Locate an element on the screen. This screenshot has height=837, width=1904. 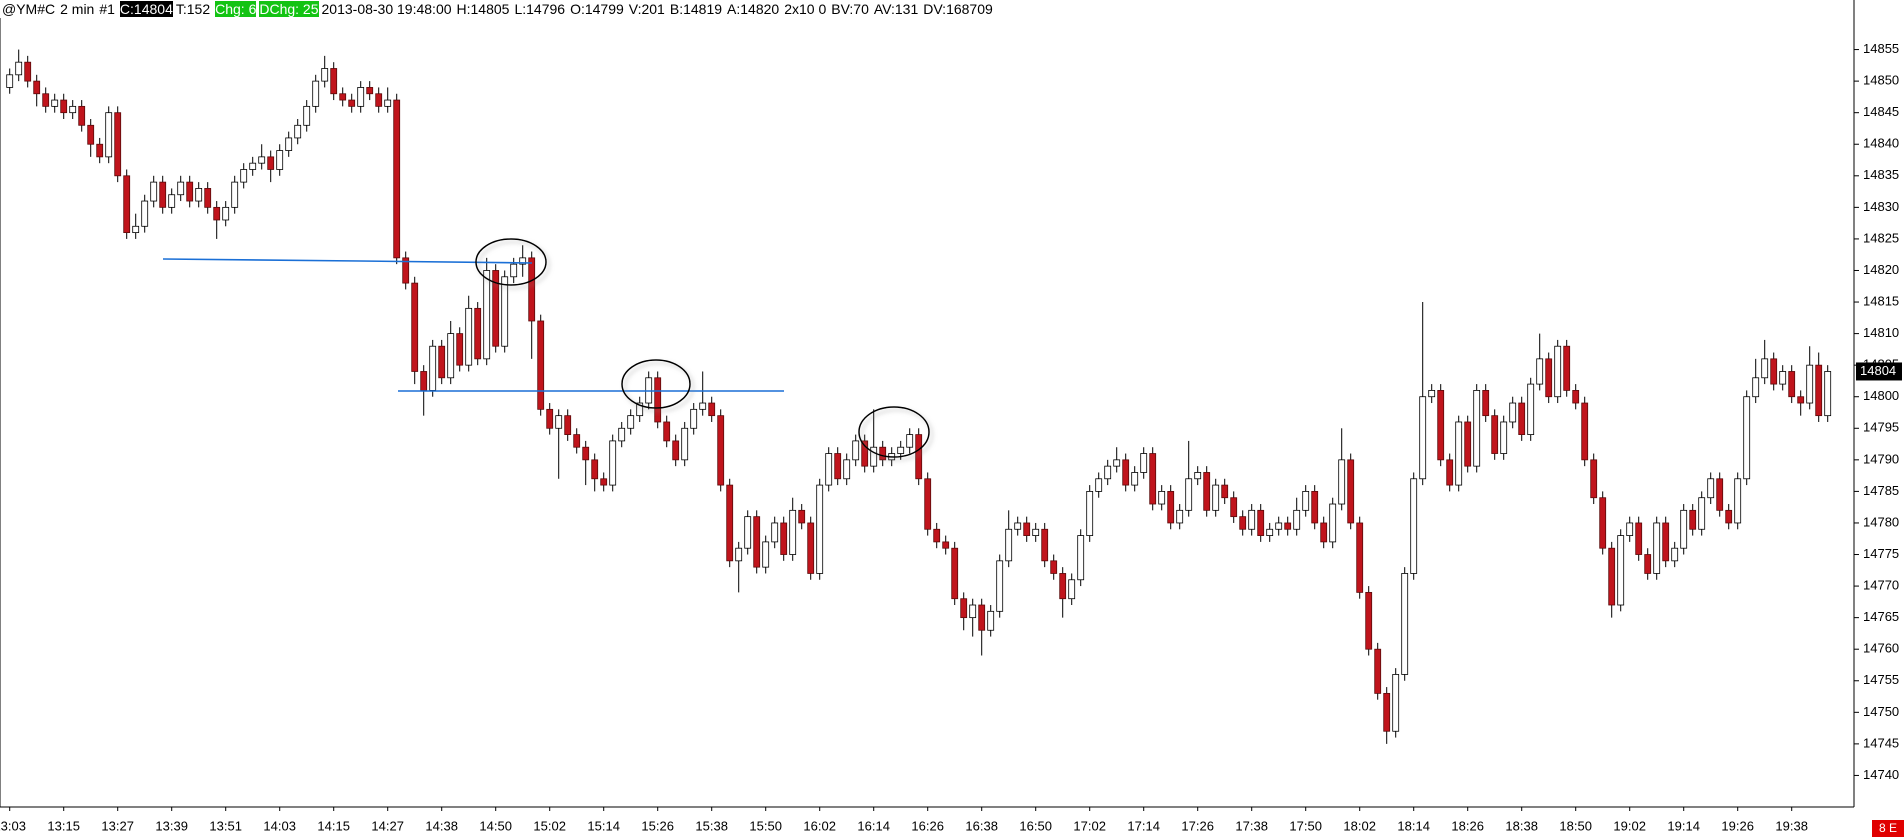
x-tick-label: 15:50 is located at coordinates (765, 825).